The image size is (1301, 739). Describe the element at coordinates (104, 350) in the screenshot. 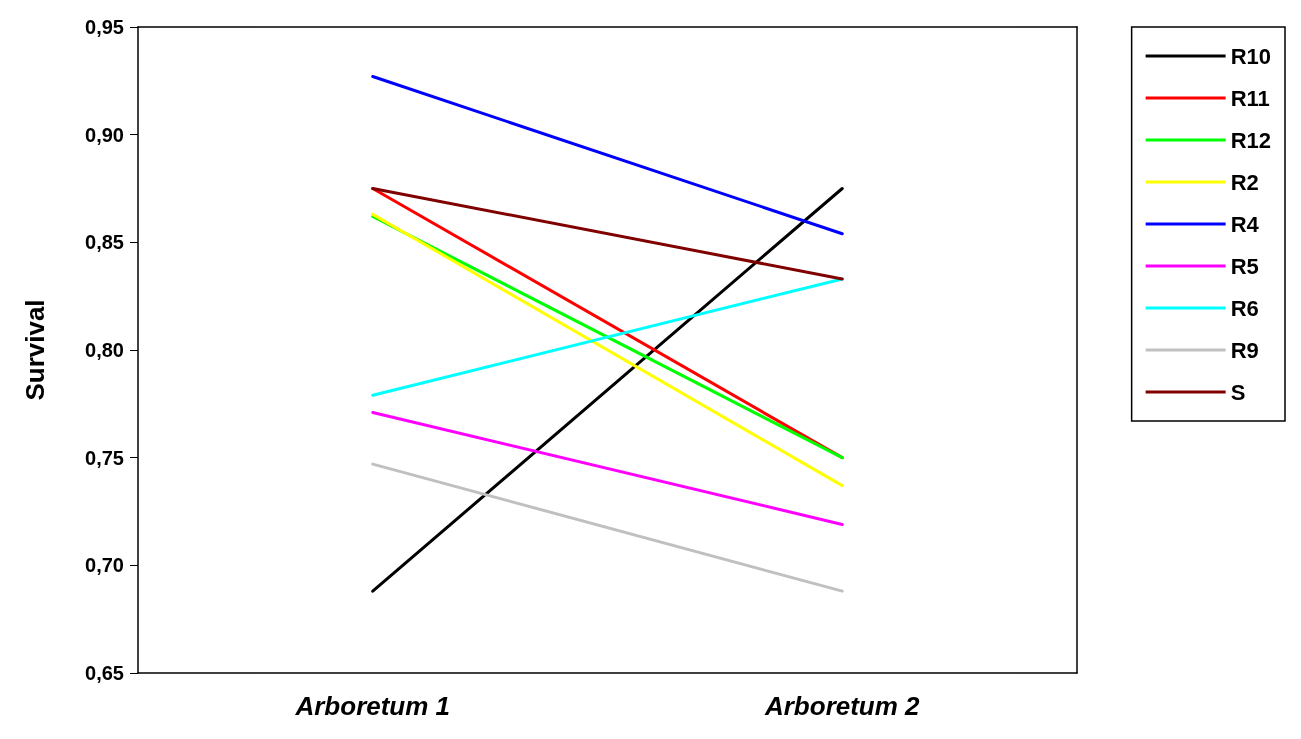

I see `y-tick-label: 0,80` at that location.